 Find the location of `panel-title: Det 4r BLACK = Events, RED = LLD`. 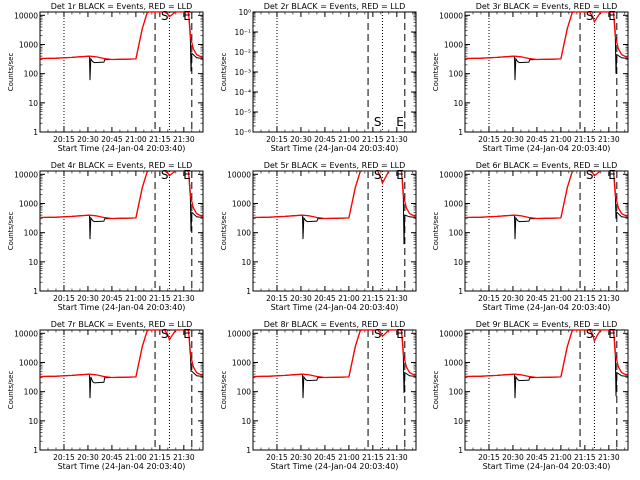

panel-title: Det 4r BLACK = Events, RED = LLD is located at coordinates (122, 165).